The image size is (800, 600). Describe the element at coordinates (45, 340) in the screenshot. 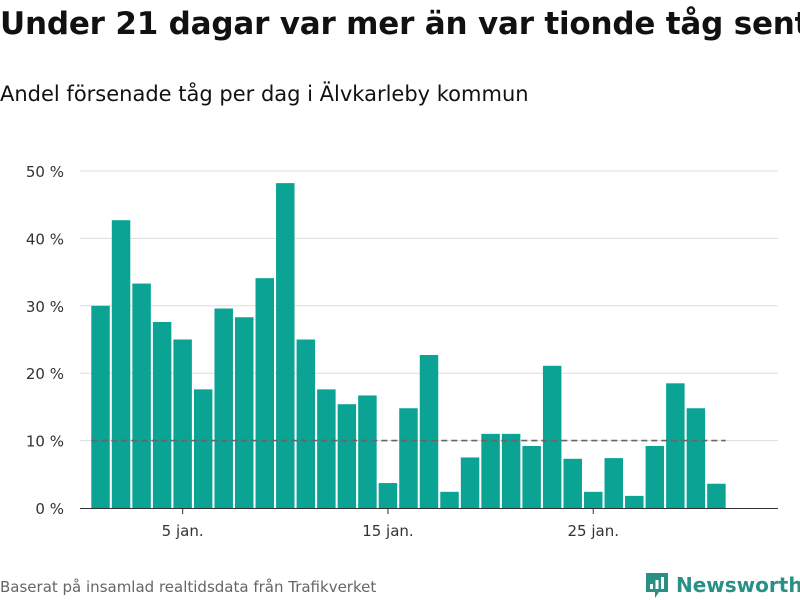

I see `y-axis-labels: 0 % 10 % 20 % 30 % 40 % 50 %` at that location.